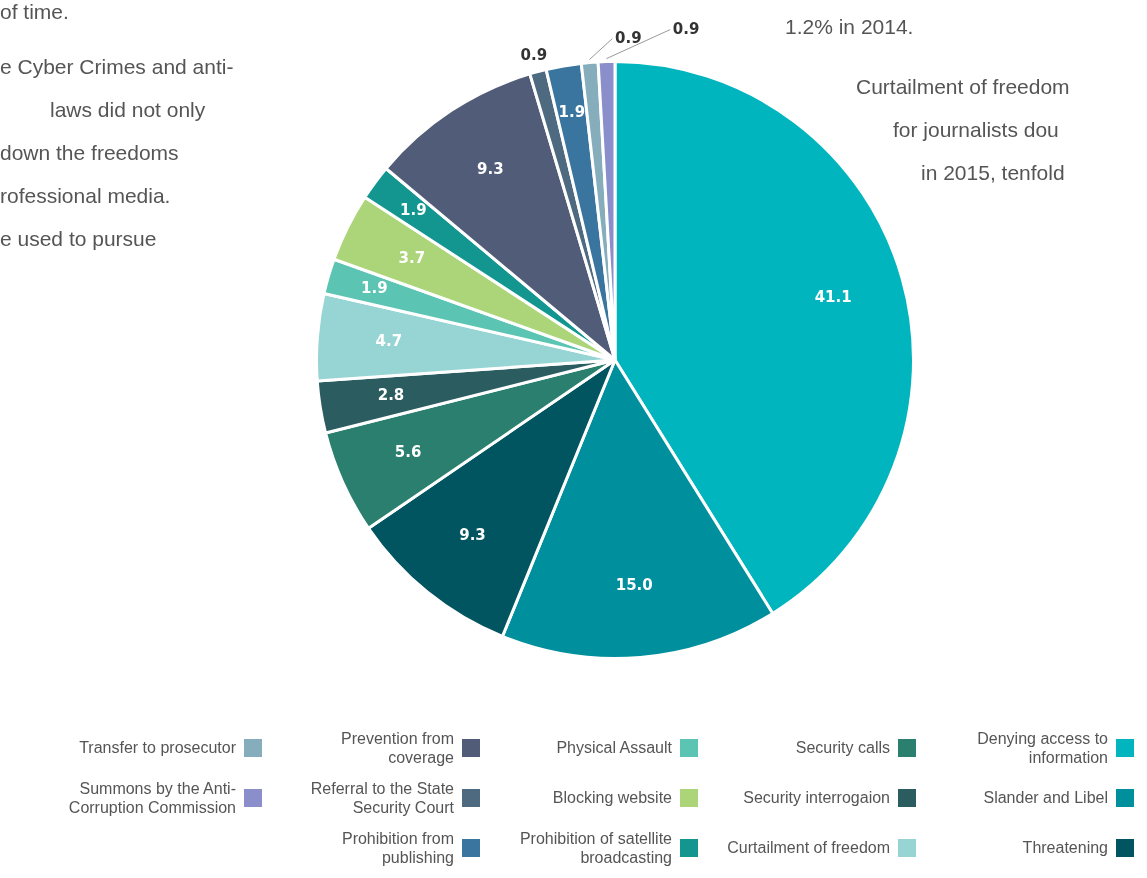 Image resolution: width=1147 pixels, height=878 pixels. Describe the element at coordinates (85, 196) in the screenshot. I see `text: rofessional media.` at that location.